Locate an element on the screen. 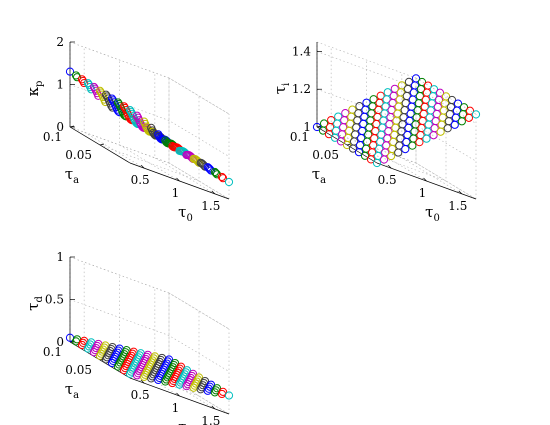 Image resolution: width=550 pixels, height=425 pixels. z-axis-label: τd is located at coordinates (34, 303).